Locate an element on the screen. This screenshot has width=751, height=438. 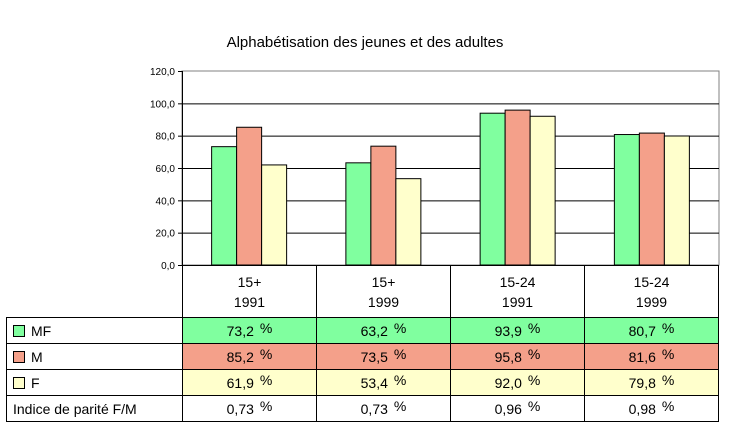
series-row-f: F 61,9% 53,4% 92,0% 79,8% is located at coordinates (362, 382).